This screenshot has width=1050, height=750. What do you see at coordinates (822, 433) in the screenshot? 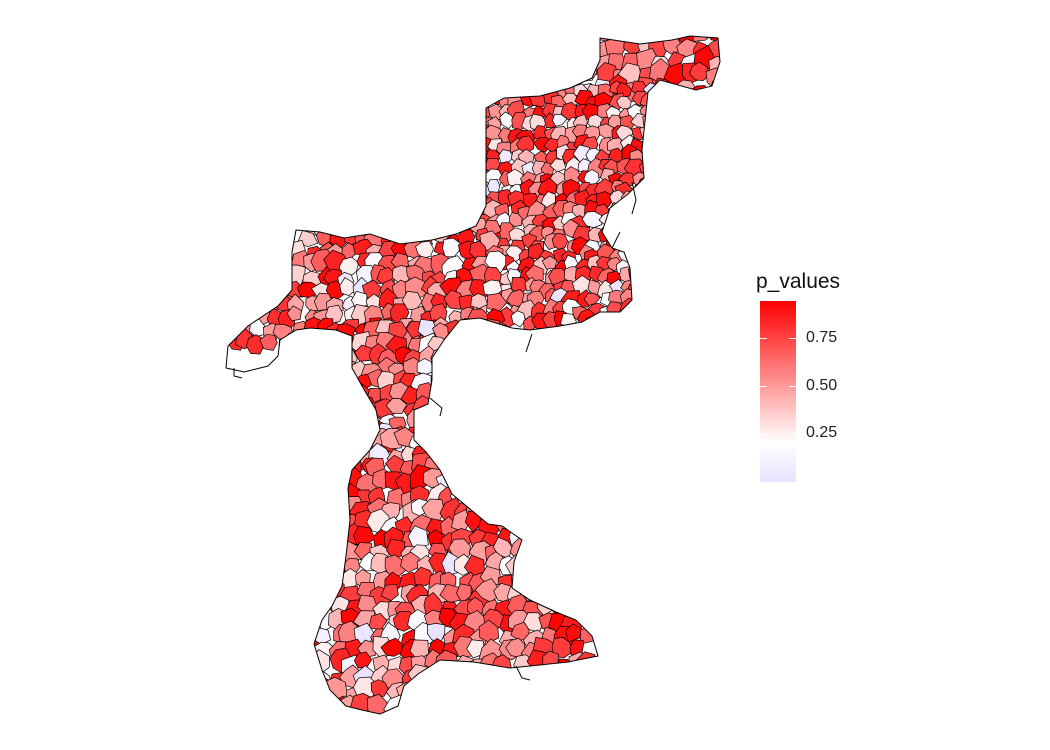
I see `legend-tick-label: 0.25` at bounding box center [822, 433].